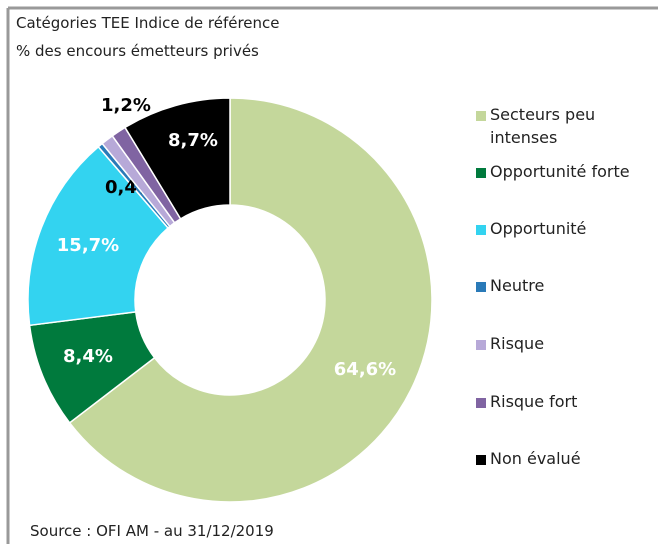 The image size is (658, 544). I want to click on legend-item: Risque fort, so click(527, 402).